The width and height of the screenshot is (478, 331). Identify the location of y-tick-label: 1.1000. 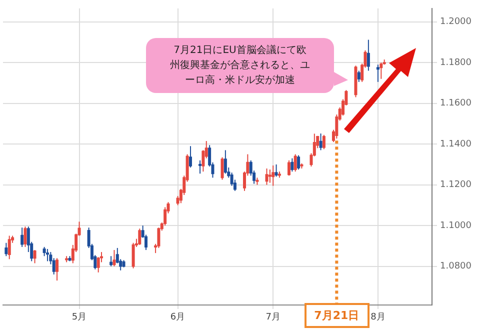
(456, 225).